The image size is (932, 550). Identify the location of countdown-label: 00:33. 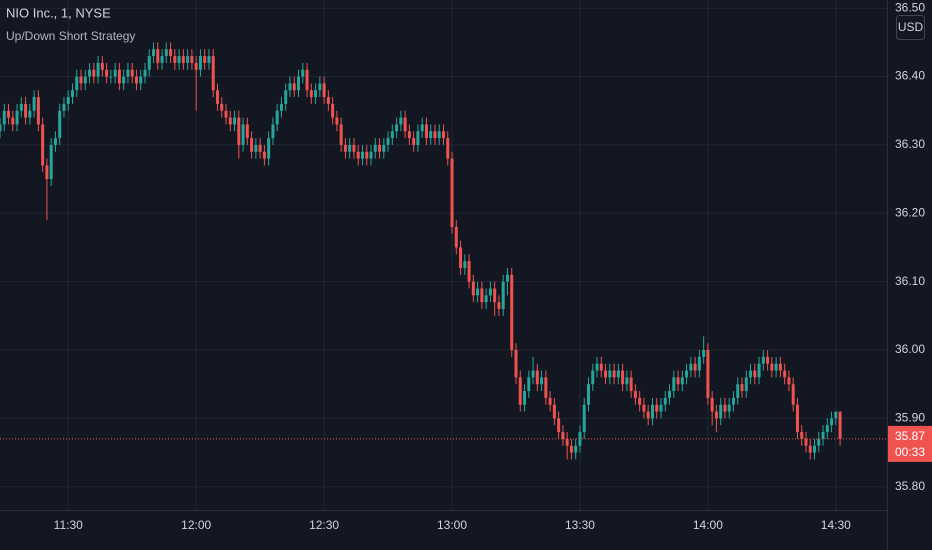
(910, 452).